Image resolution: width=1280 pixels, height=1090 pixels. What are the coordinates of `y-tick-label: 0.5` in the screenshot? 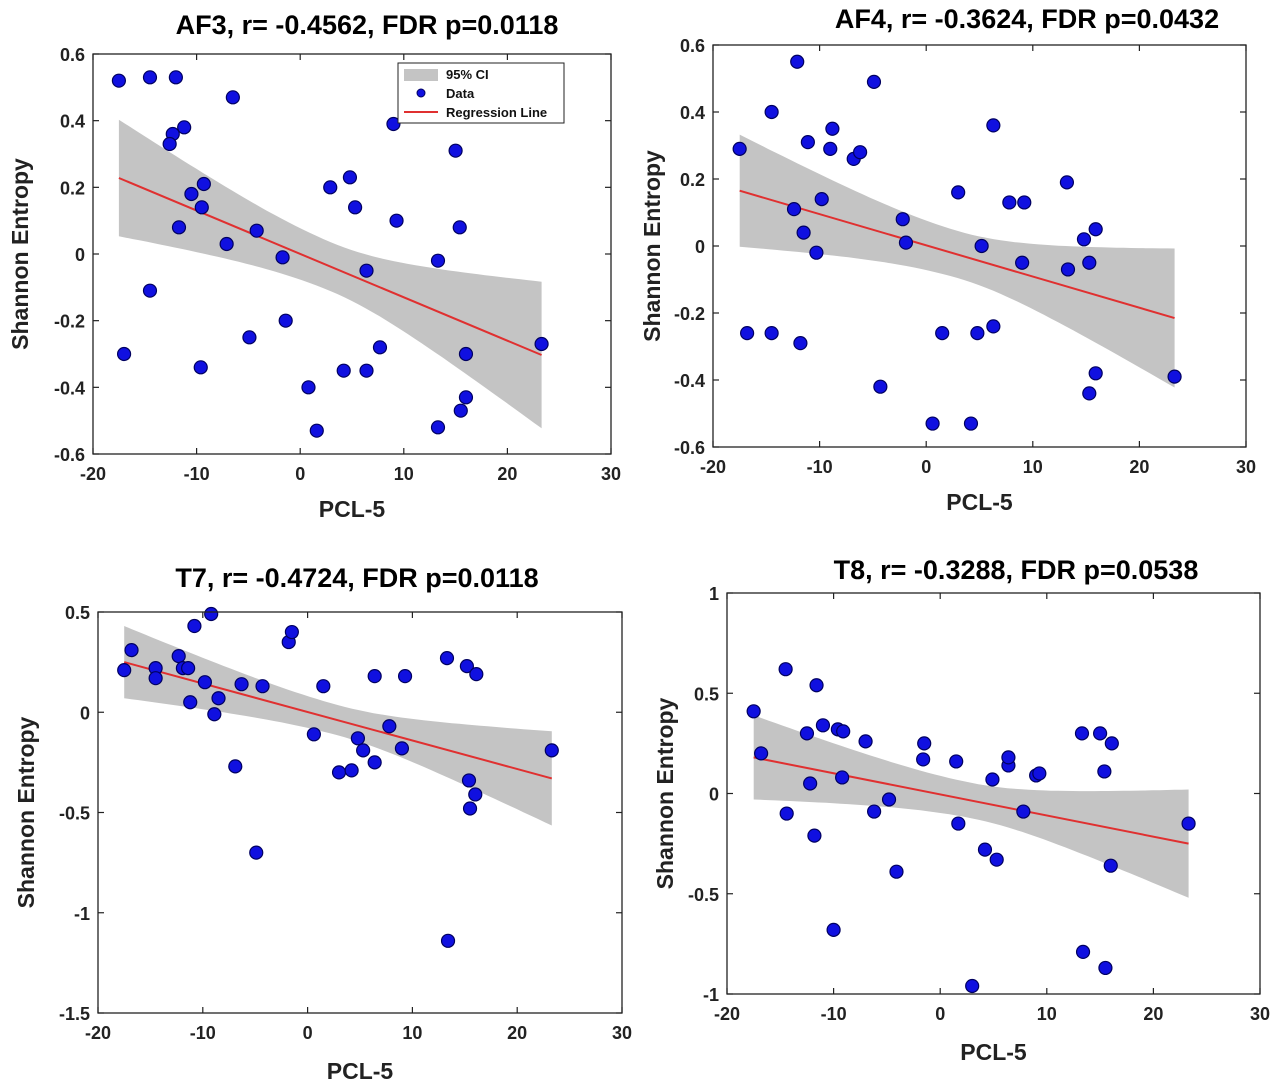 It's located at (77, 613).